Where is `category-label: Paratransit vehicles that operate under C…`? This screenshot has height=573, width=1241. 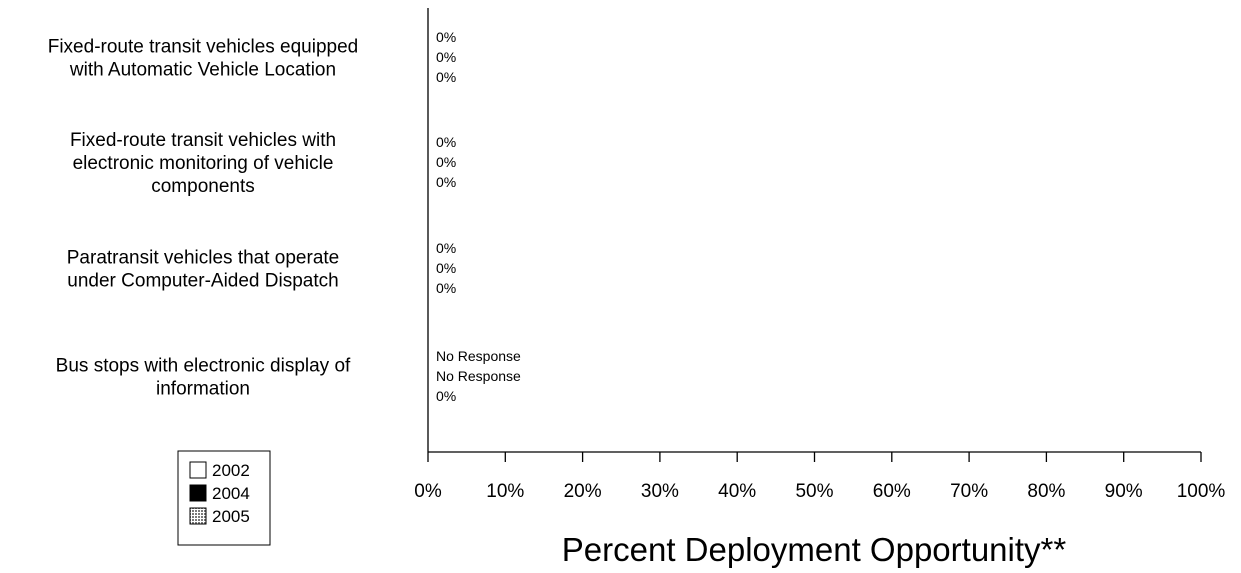 category-label: Paratransit vehicles that operate under C… is located at coordinates (203, 270).